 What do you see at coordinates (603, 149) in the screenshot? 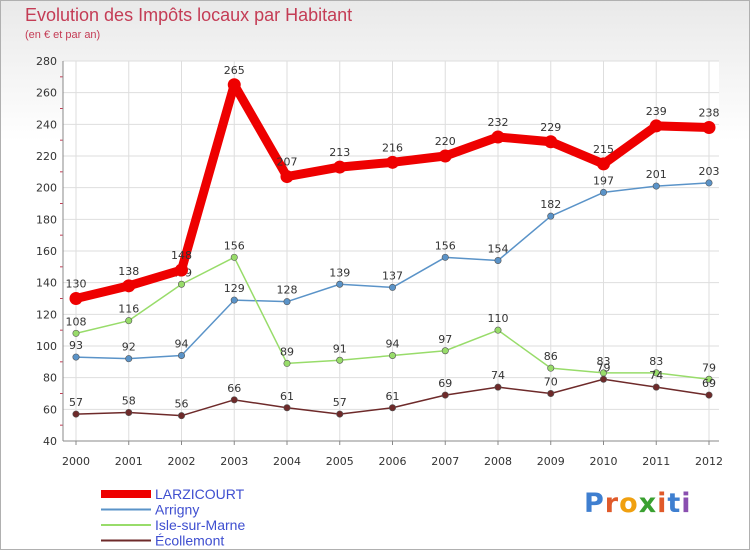
I see `data-label: 215` at bounding box center [603, 149].